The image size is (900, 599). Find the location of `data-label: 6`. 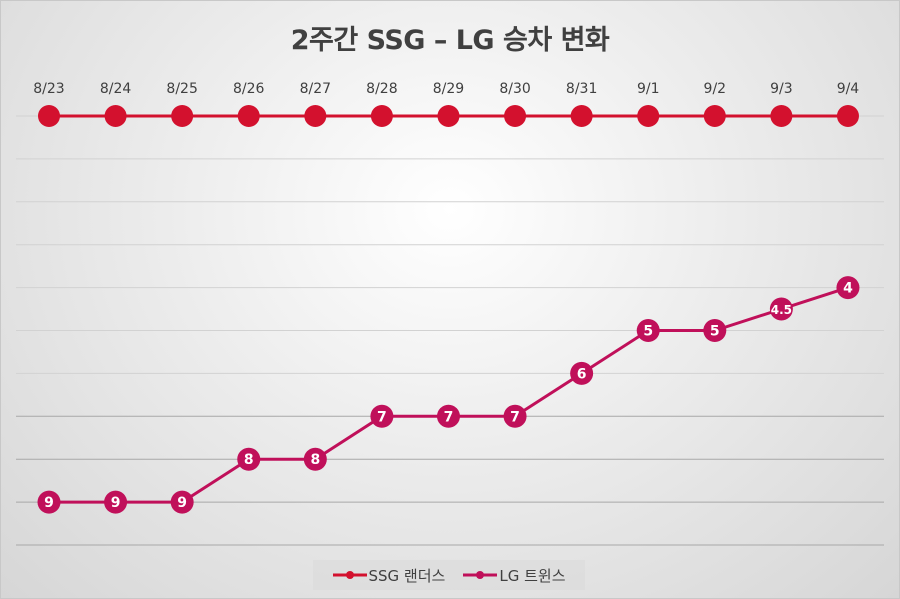

data-label: 6 is located at coordinates (582, 374).